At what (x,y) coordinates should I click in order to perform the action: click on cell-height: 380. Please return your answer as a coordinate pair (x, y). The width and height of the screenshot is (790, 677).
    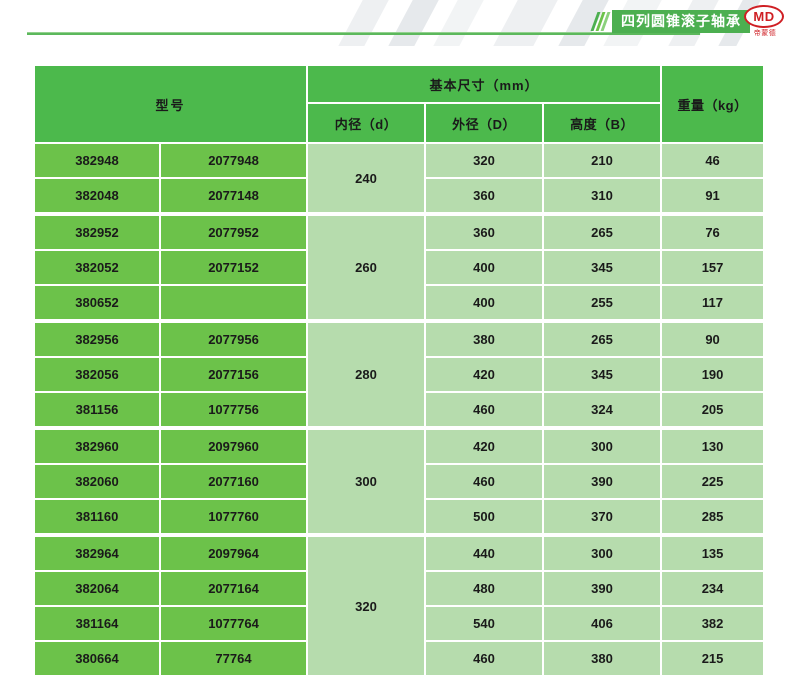
    Looking at the image, I should click on (602, 658).